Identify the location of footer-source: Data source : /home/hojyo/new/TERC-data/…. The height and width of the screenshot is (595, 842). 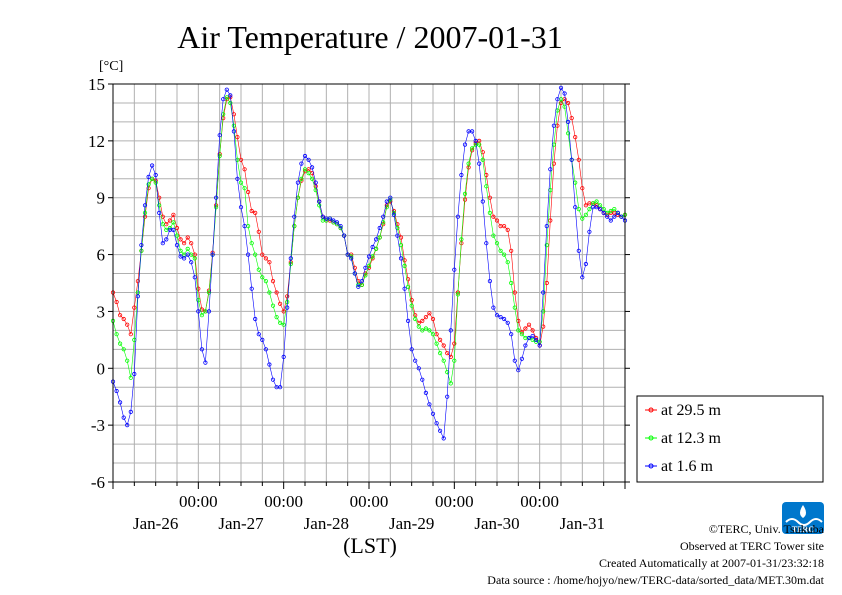
(655, 580).